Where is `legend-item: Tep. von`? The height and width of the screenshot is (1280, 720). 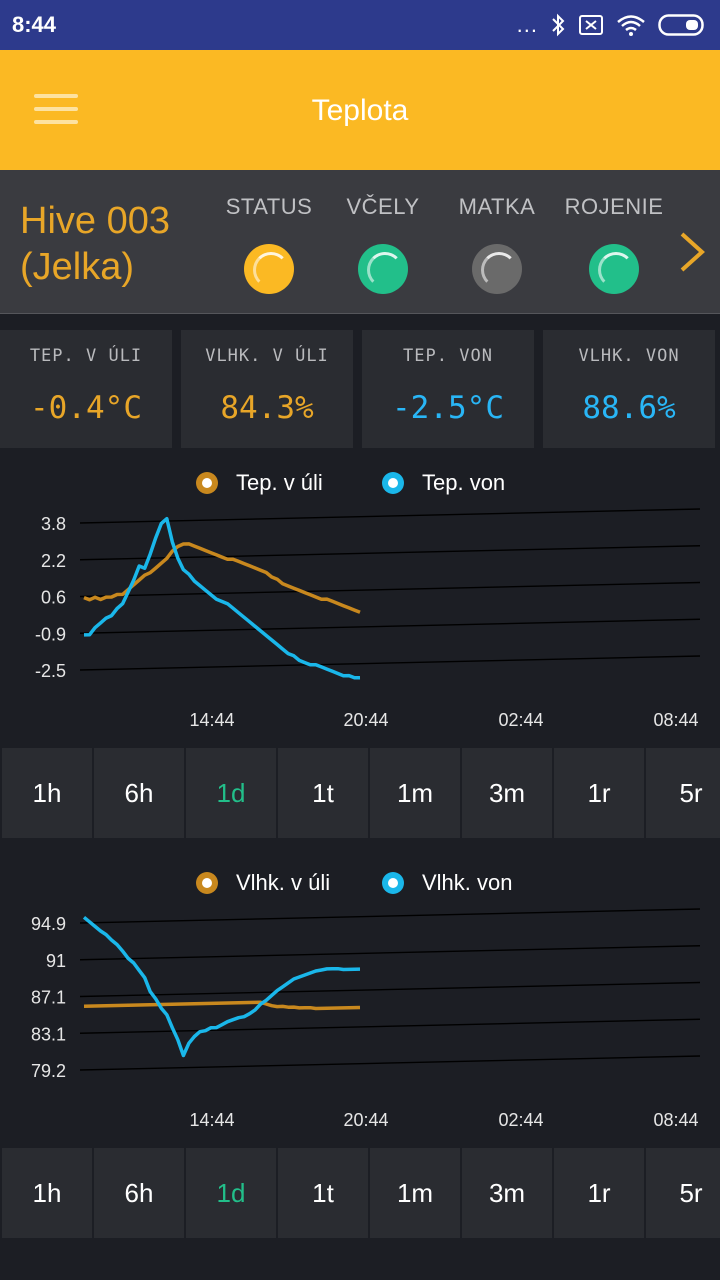 legend-item: Tep. von is located at coordinates (443, 483).